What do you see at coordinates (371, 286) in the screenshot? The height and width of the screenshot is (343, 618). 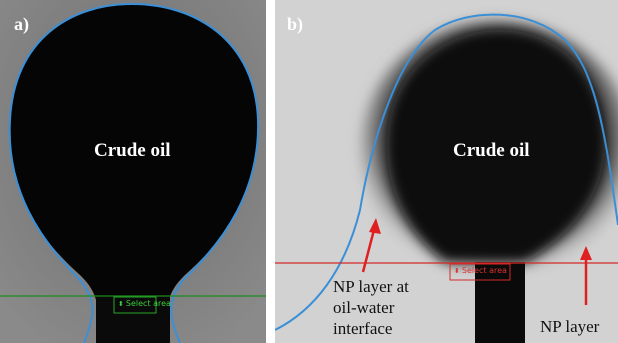 I see `annotation-interface-line-1: NP layer at` at bounding box center [371, 286].